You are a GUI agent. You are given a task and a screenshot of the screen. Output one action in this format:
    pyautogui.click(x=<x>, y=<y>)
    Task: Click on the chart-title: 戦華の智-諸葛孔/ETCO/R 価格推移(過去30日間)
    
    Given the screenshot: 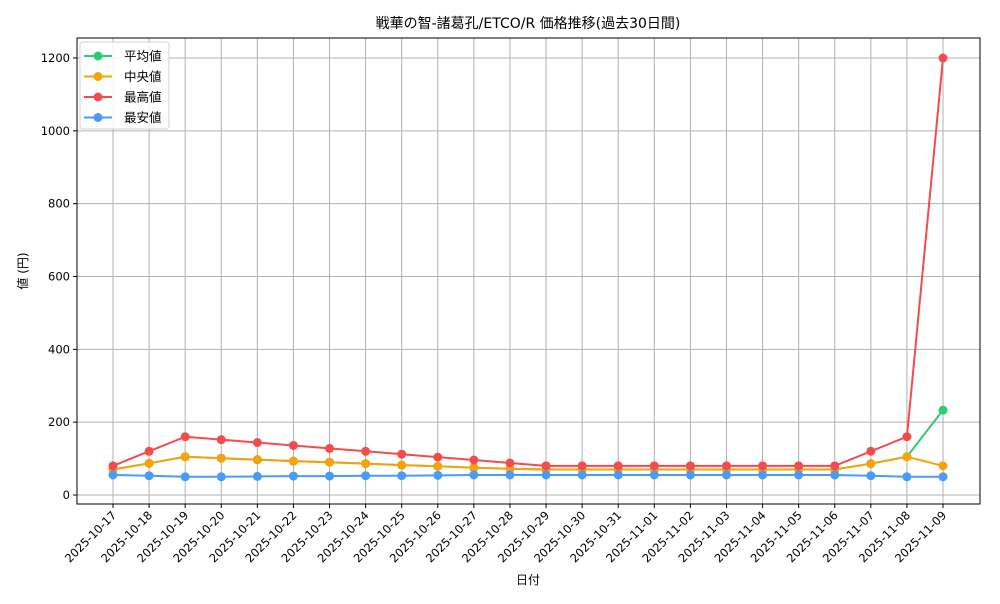 What is the action you would take?
    pyautogui.click(x=528, y=24)
    